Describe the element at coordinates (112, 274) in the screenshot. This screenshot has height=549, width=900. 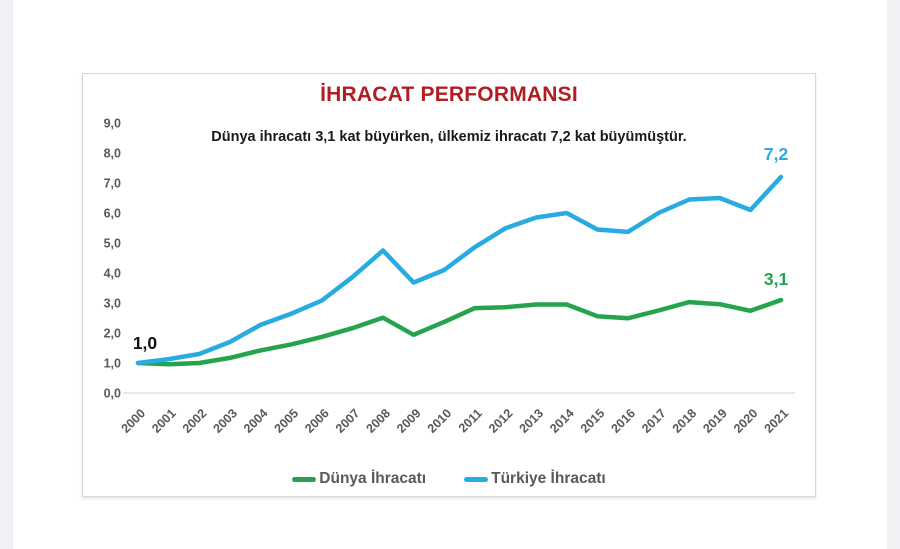
I see `y-axis-tick-label: 4,0` at that location.